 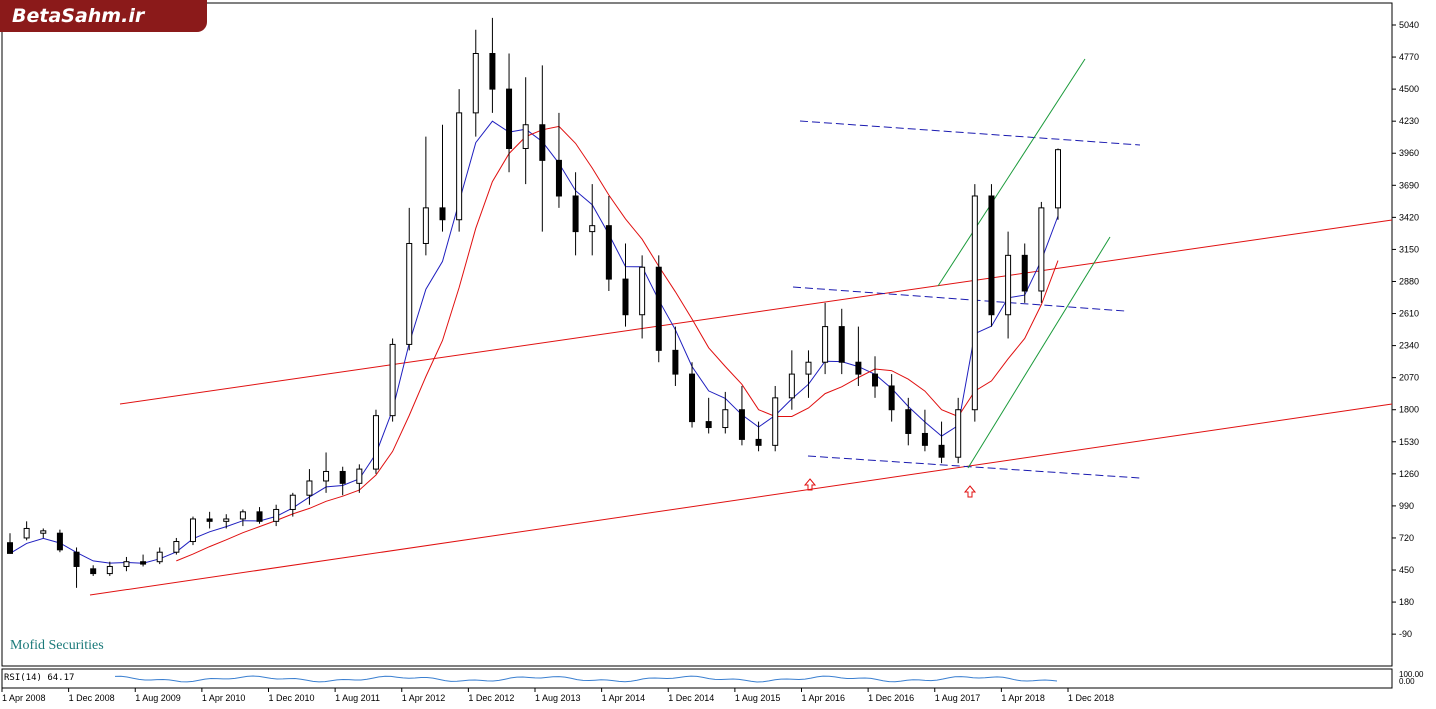 What do you see at coordinates (158, 698) in the screenshot?
I see `x-tick-label: 1 Aug 2009` at bounding box center [158, 698].